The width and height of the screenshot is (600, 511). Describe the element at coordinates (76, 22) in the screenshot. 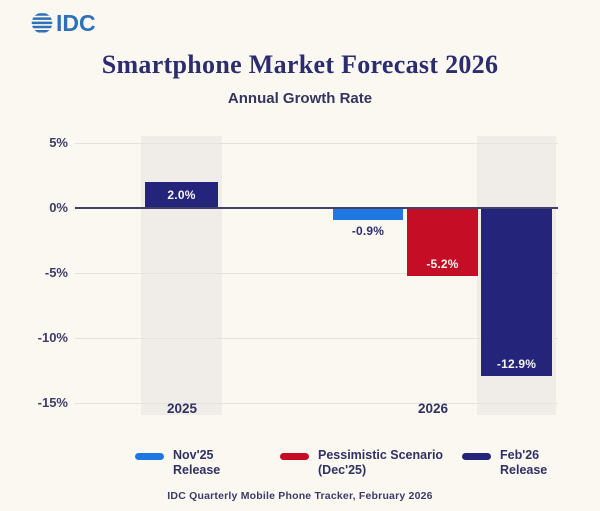

I see `idc-logo-text: IDC` at that location.